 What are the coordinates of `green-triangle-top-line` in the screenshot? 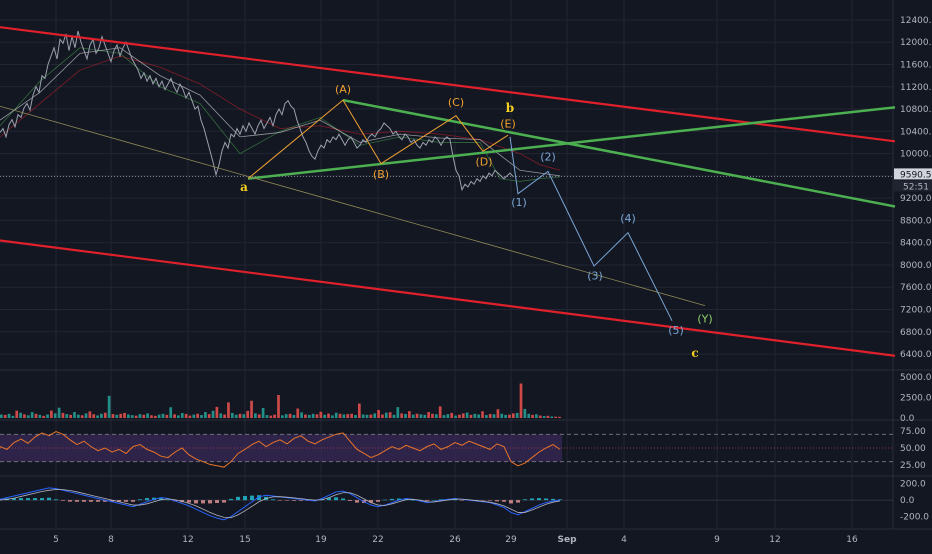 It's located at (619, 153).